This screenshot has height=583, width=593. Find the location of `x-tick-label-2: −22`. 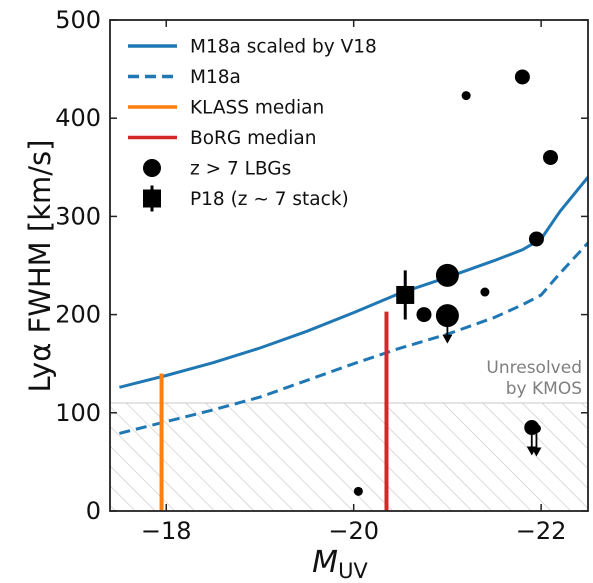

x-tick-label-2: −22 is located at coordinates (541, 531).